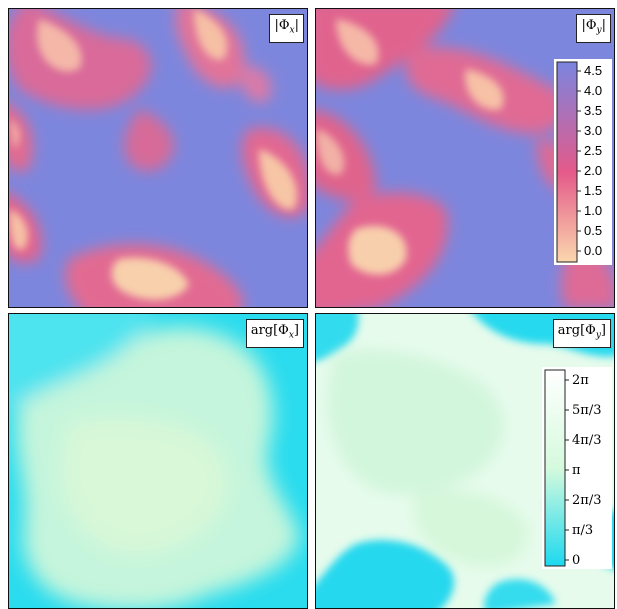  I want to click on phase-tick: π, so click(576, 470).